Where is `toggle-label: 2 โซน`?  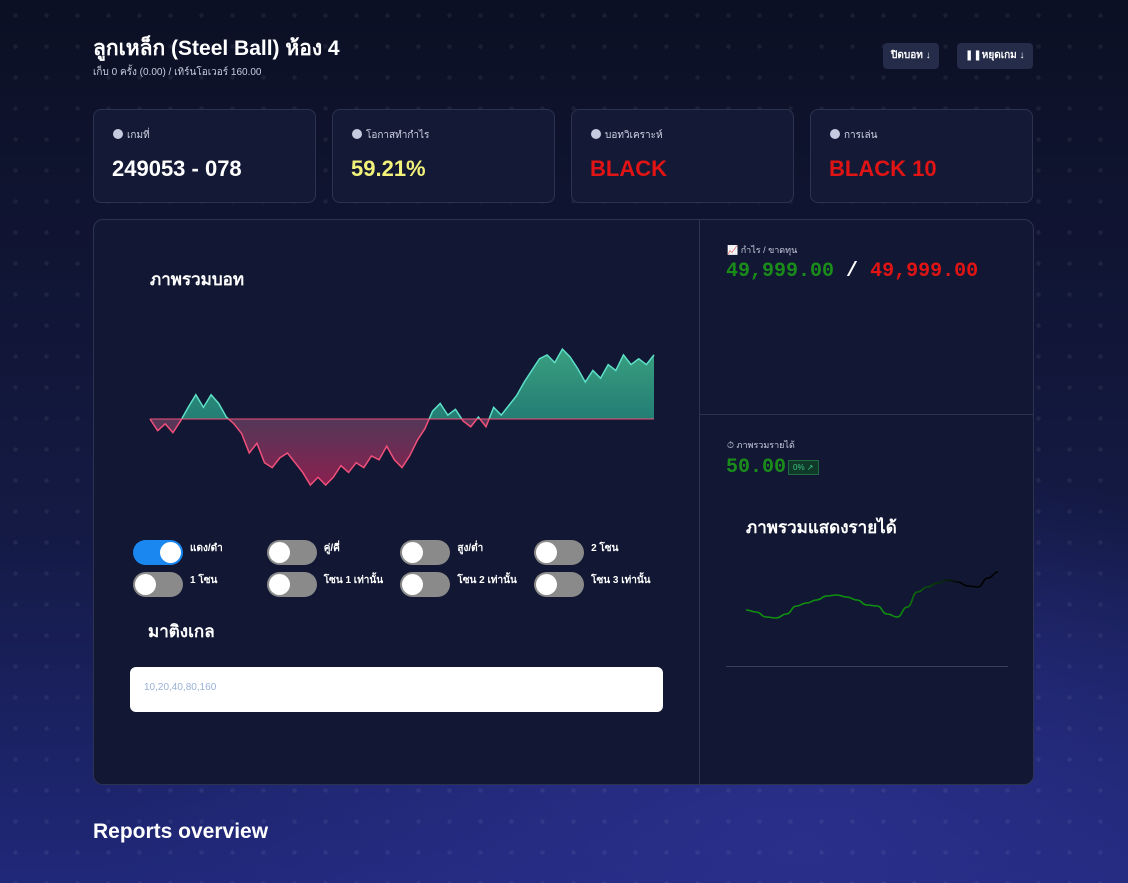
toggle-label: 2 โซน is located at coordinates (605, 548).